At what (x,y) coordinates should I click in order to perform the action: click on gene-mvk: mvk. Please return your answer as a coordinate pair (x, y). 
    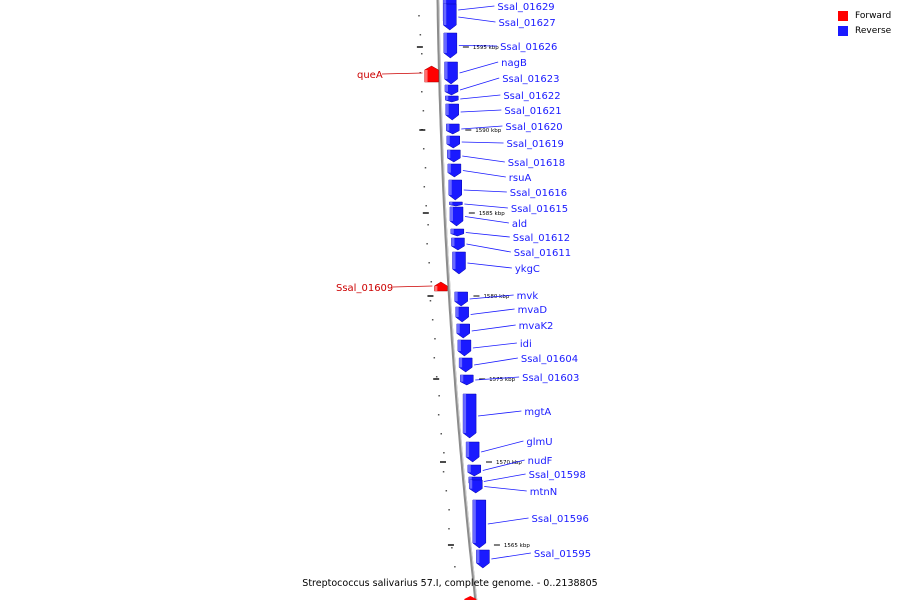
    Looking at the image, I should click on (496, 299).